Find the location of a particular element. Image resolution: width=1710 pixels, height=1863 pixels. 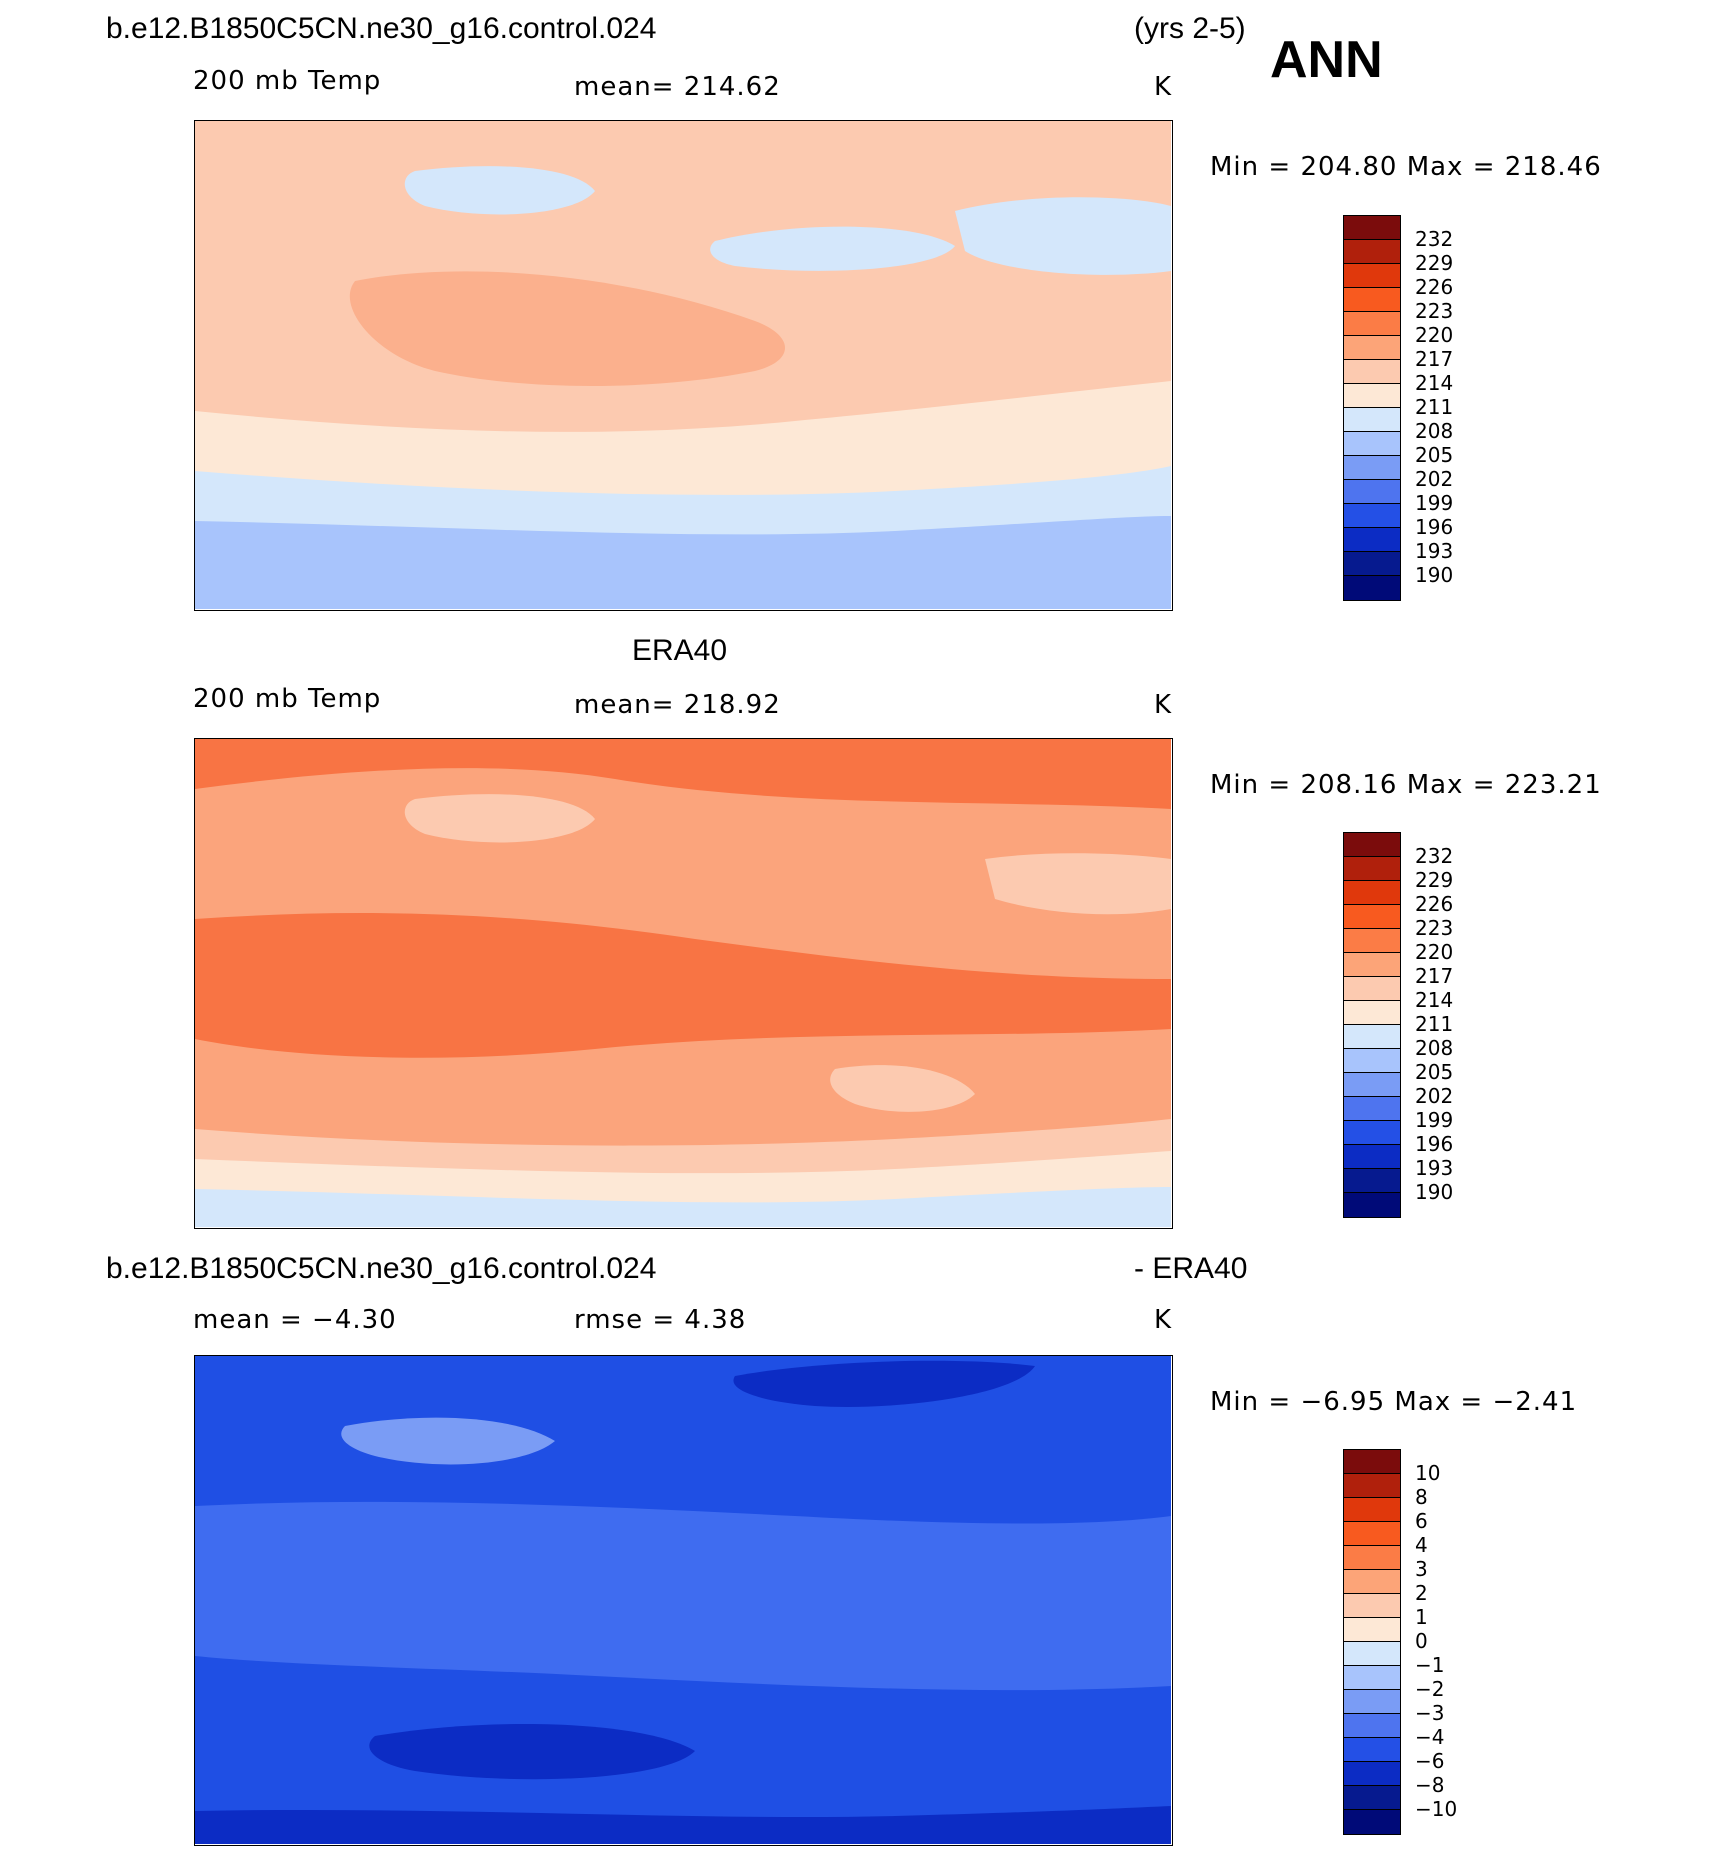

colorbar-obs-tick-label: 214 is located at coordinates (1434, 1000).